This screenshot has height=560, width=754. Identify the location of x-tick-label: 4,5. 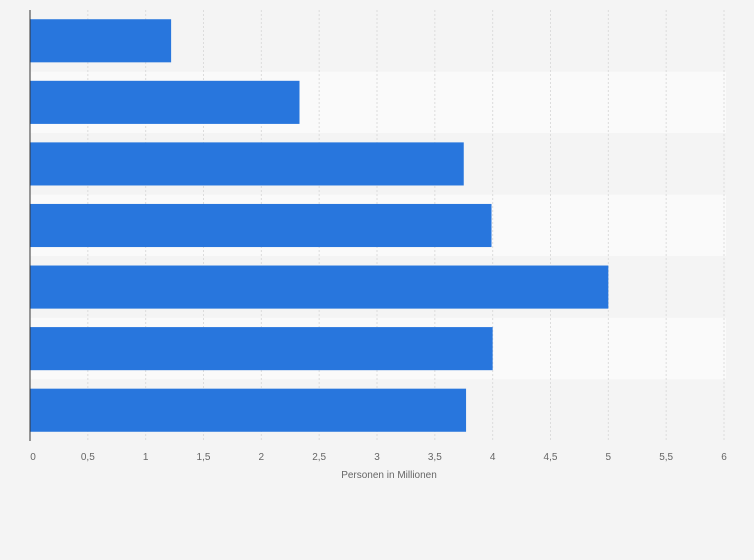
(551, 457).